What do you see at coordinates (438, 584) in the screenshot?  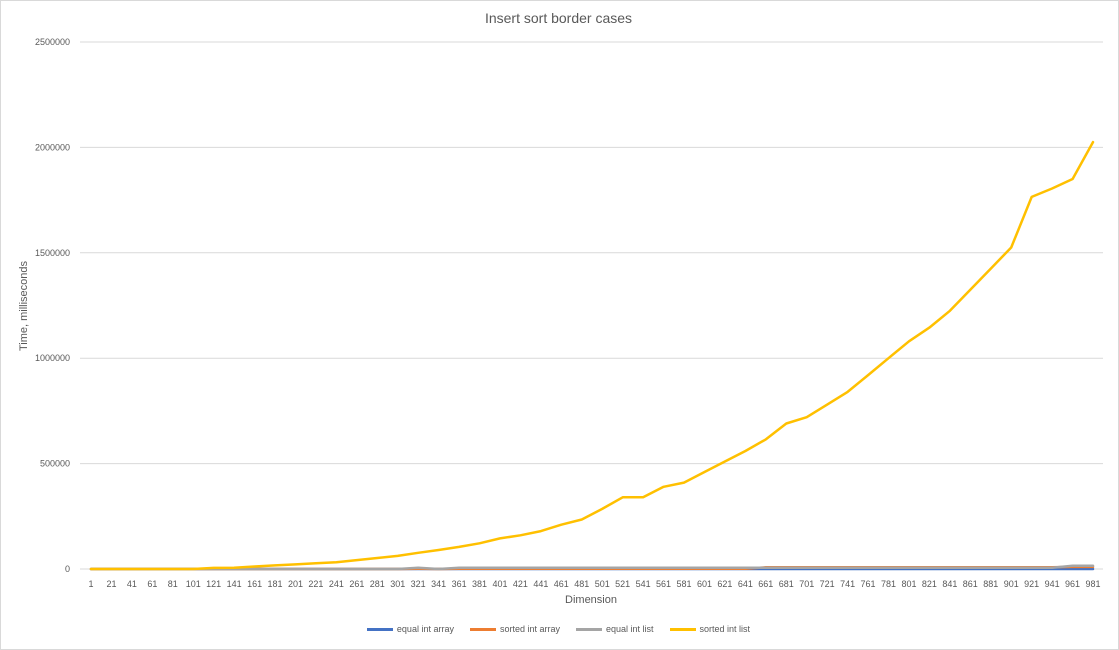 I see `x-tick-label: 341` at bounding box center [438, 584].